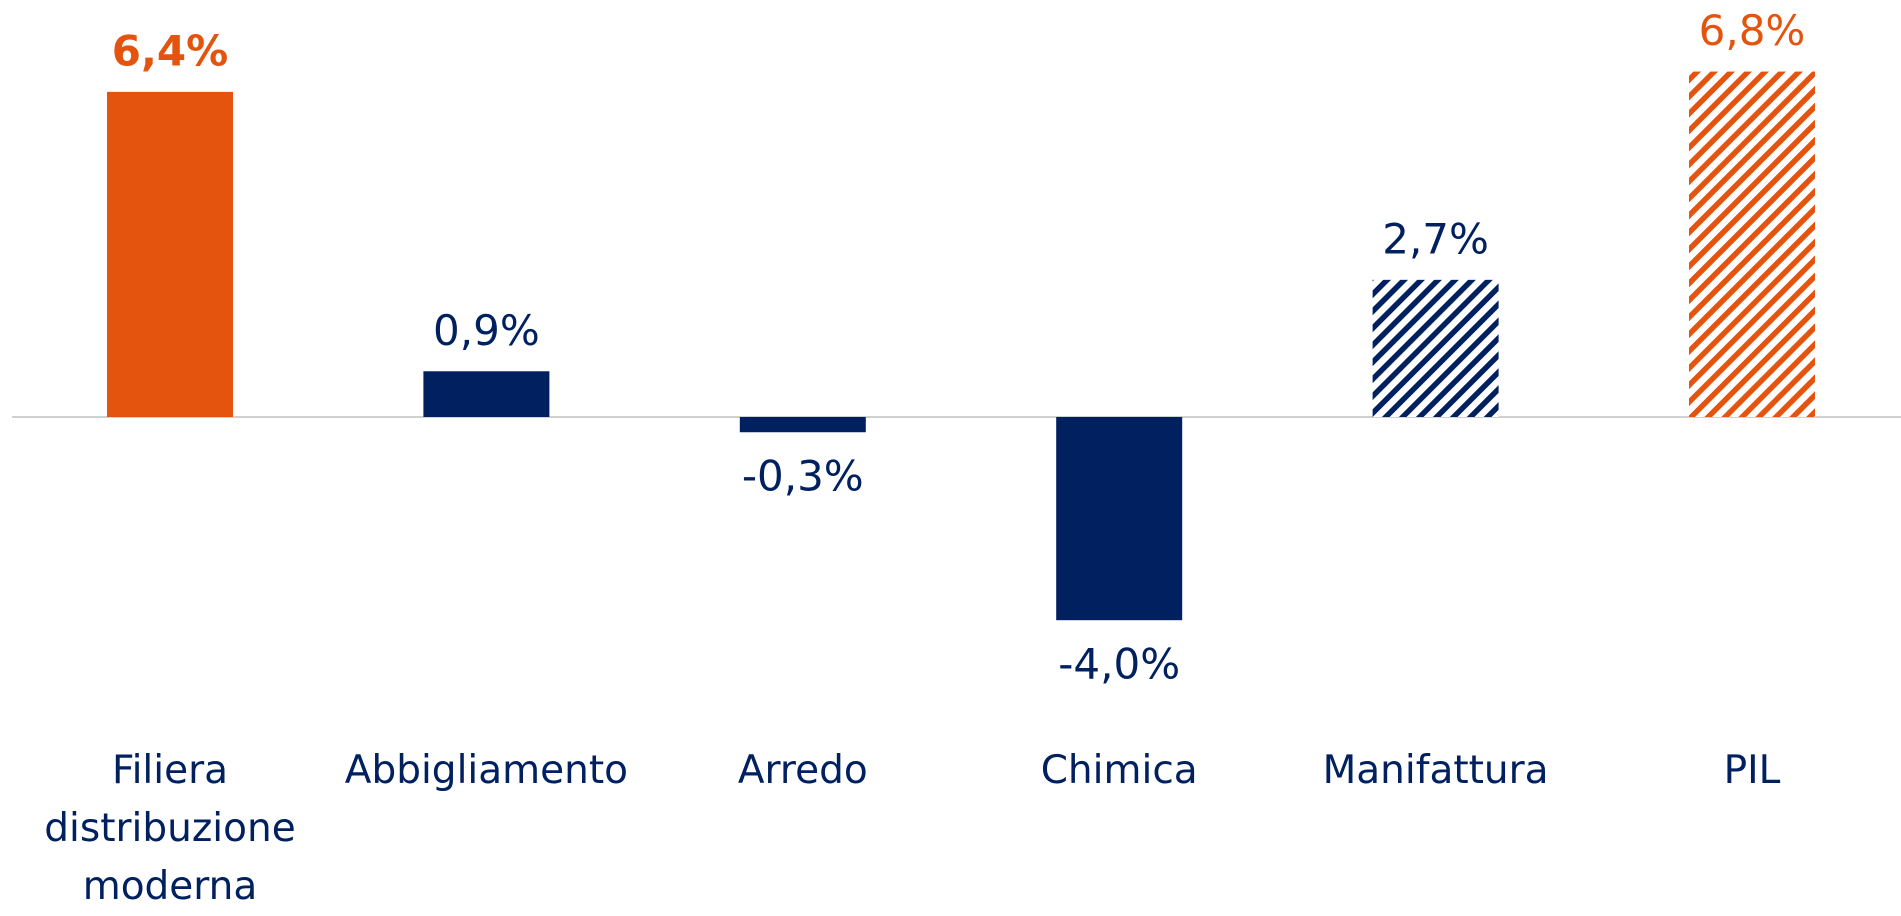  What do you see at coordinates (1752, 30) in the screenshot?
I see `value-label: 6,8%` at bounding box center [1752, 30].